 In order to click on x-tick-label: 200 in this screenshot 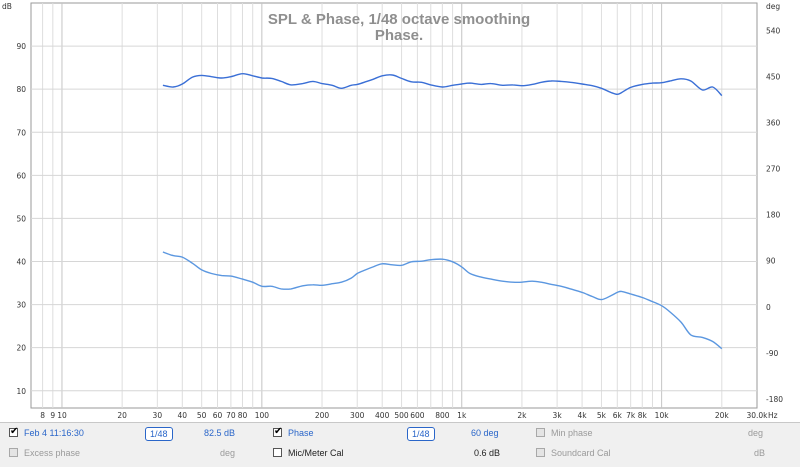, I will do `click(322, 415)`.